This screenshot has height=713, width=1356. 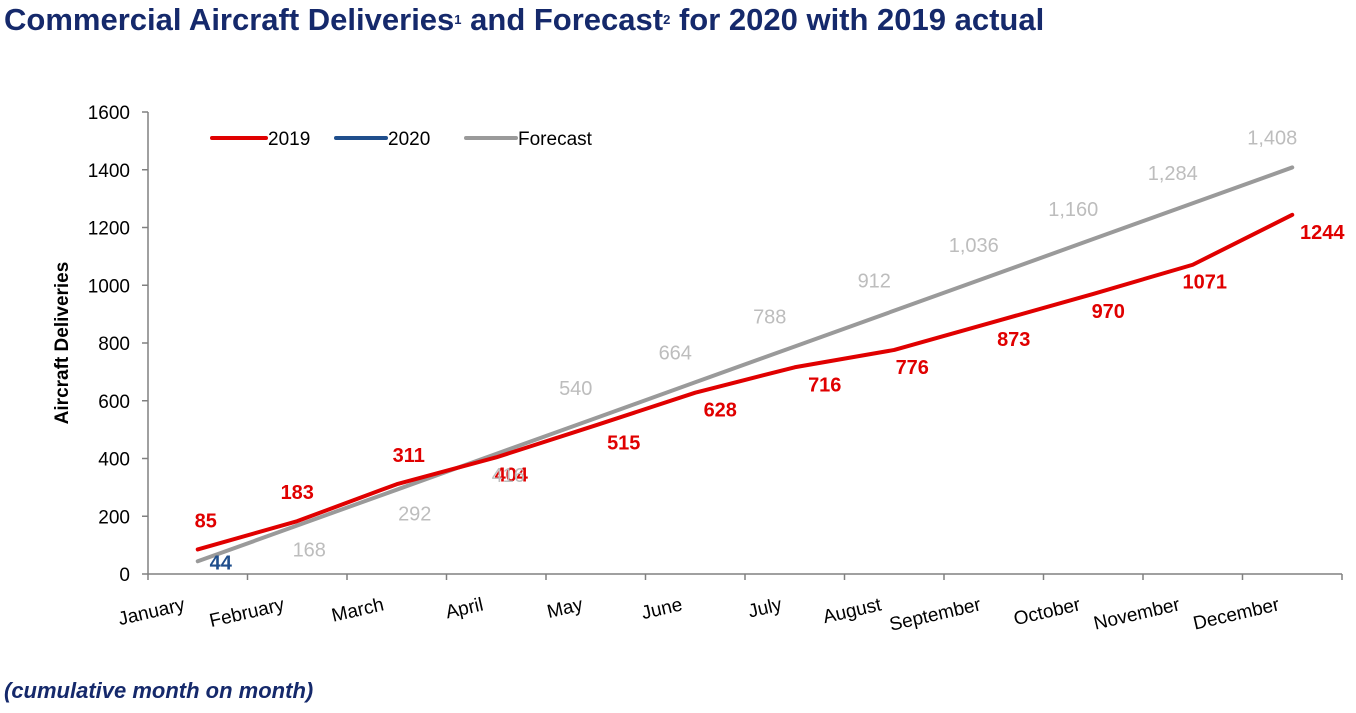 I want to click on title-part3: for 2020 with 2019 actual, so click(x=857, y=19).